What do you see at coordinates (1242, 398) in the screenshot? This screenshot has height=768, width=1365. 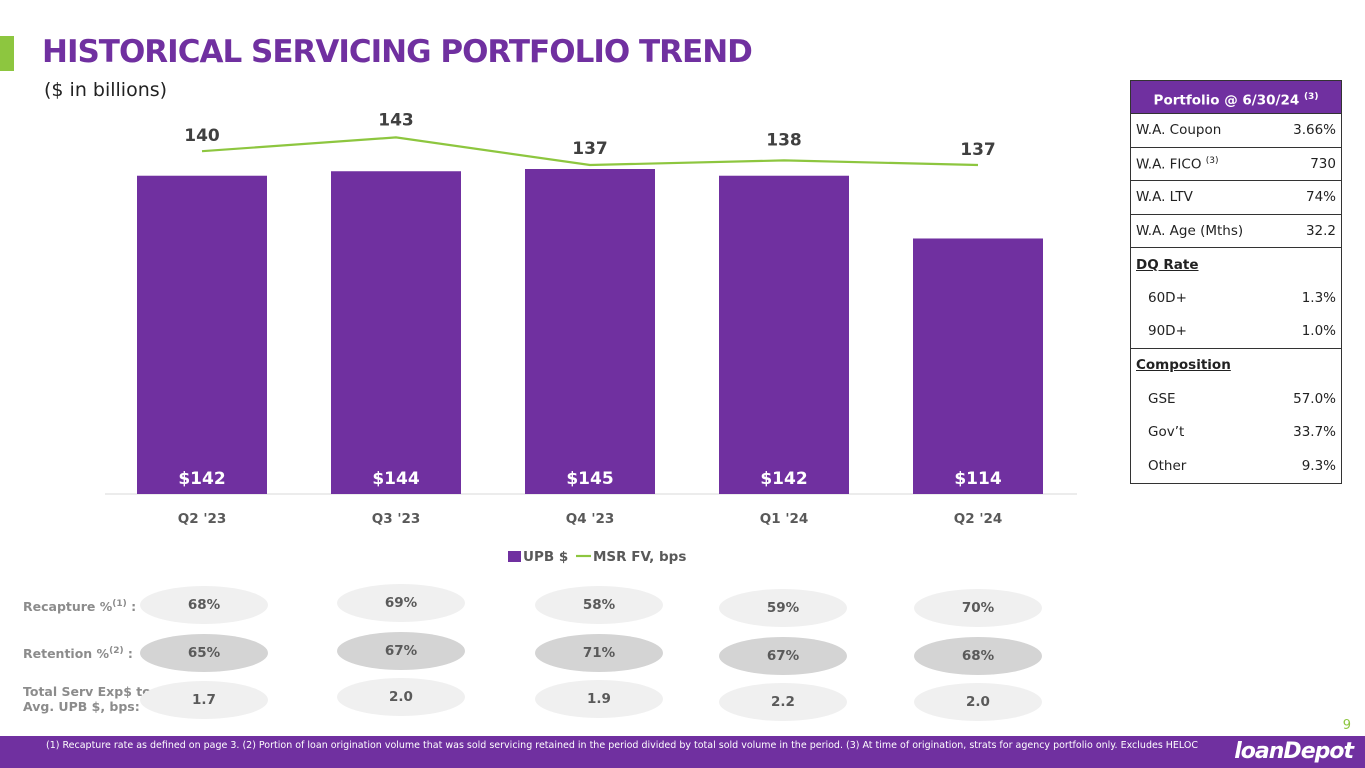 I see `composition-row-gse: GSE 57.0%` at bounding box center [1242, 398].